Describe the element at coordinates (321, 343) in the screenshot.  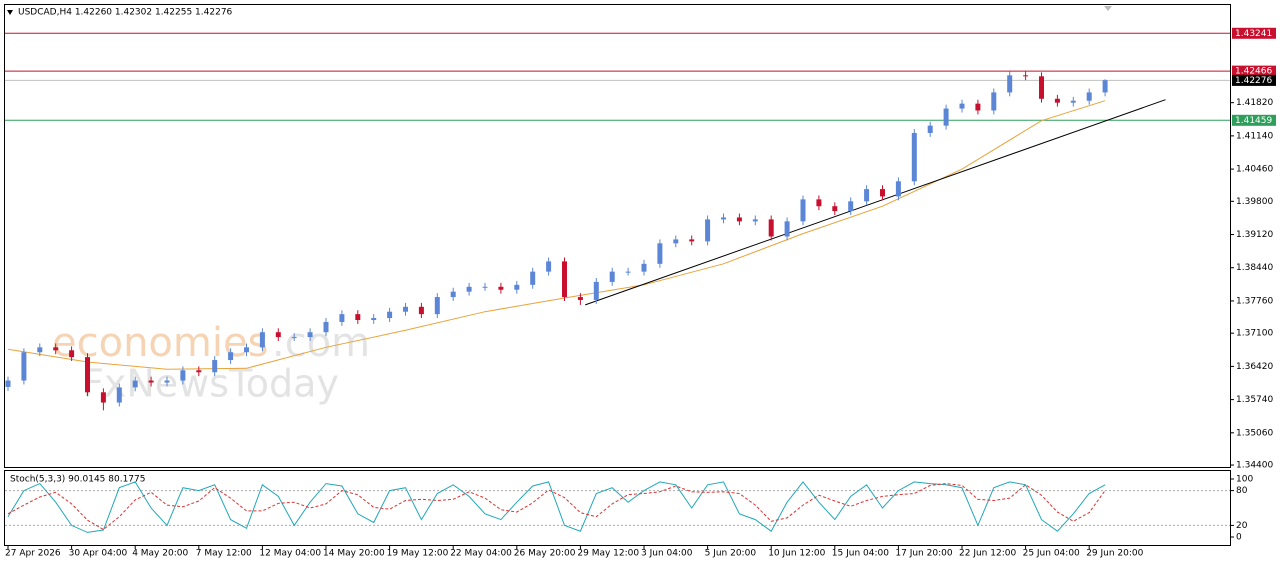
I see `watermark: .com` at that location.